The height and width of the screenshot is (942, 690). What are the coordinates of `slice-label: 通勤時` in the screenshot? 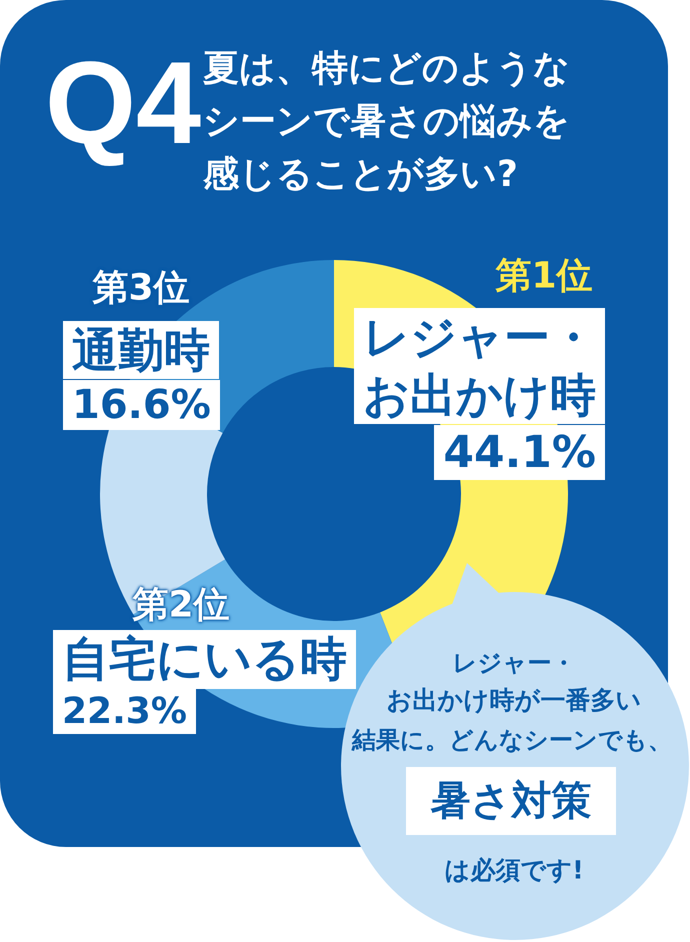 It's located at (141, 350).